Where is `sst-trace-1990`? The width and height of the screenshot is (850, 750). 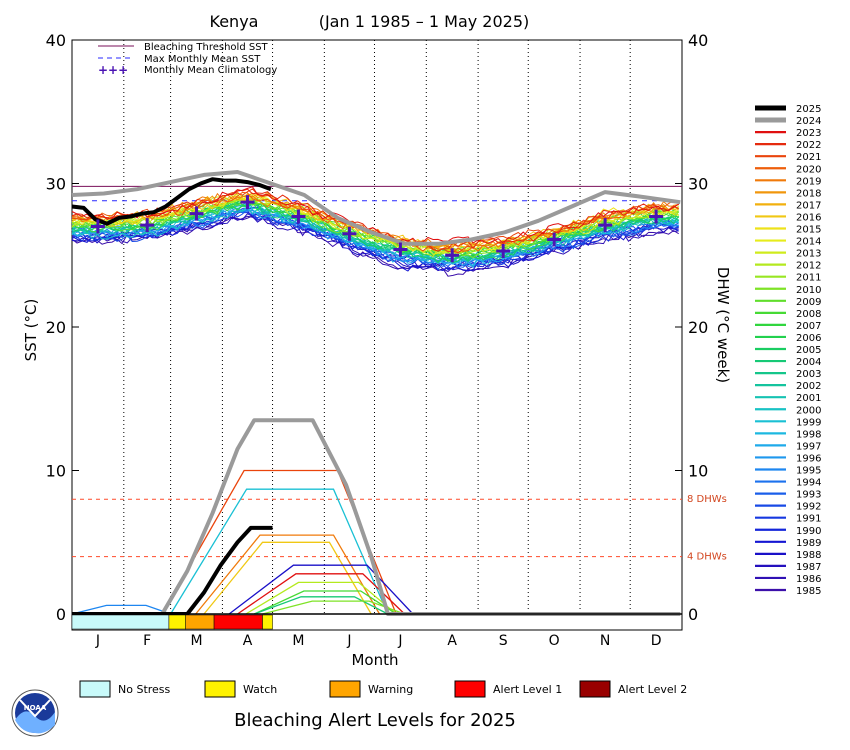 sst-trace-1990 is located at coordinates (375, 239).